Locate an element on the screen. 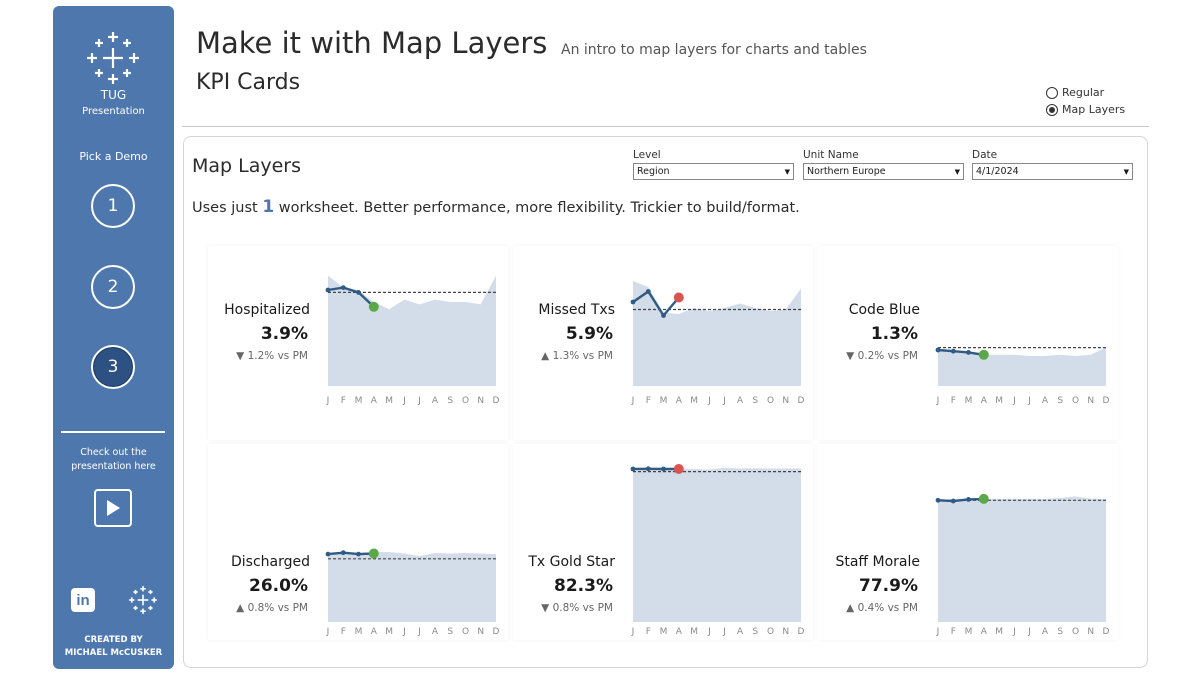 This screenshot has height=675, width=1200. radio-regular-dot is located at coordinates (1052, 92).